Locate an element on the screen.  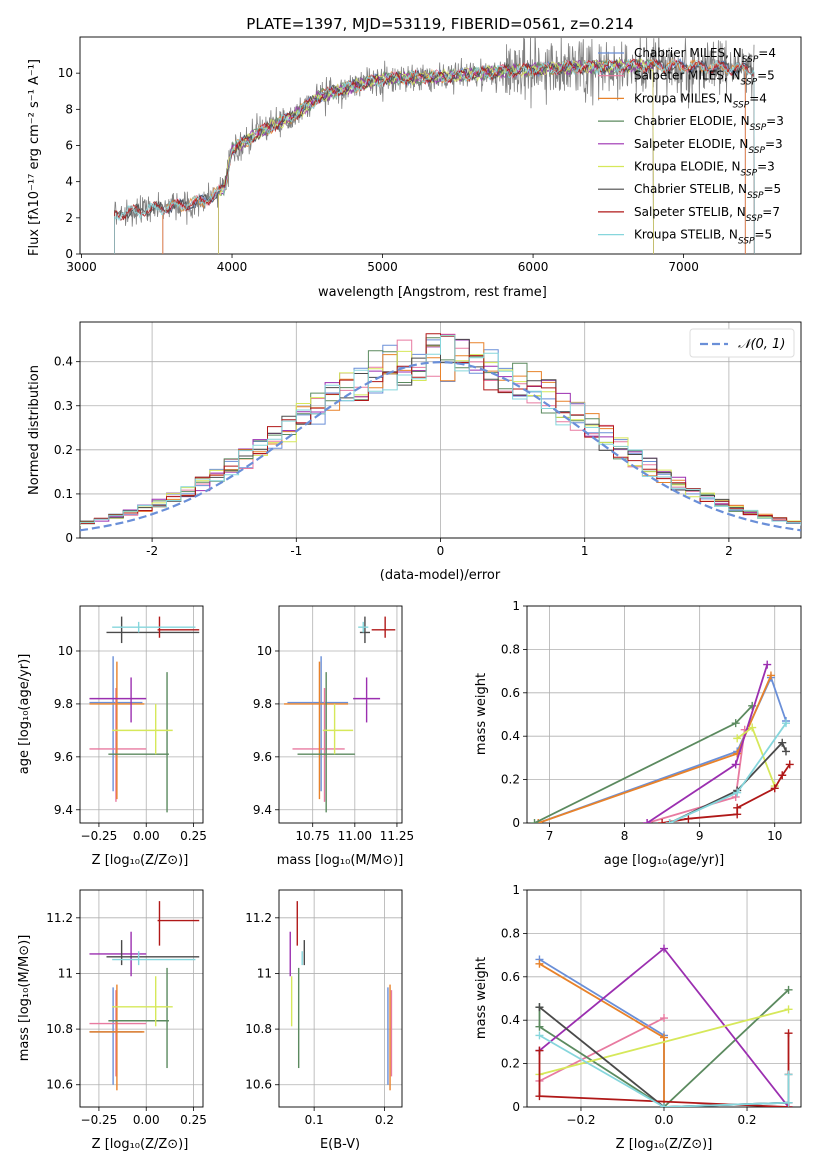
spectrum-xtick-label: 3000 is located at coordinates (81, 267).